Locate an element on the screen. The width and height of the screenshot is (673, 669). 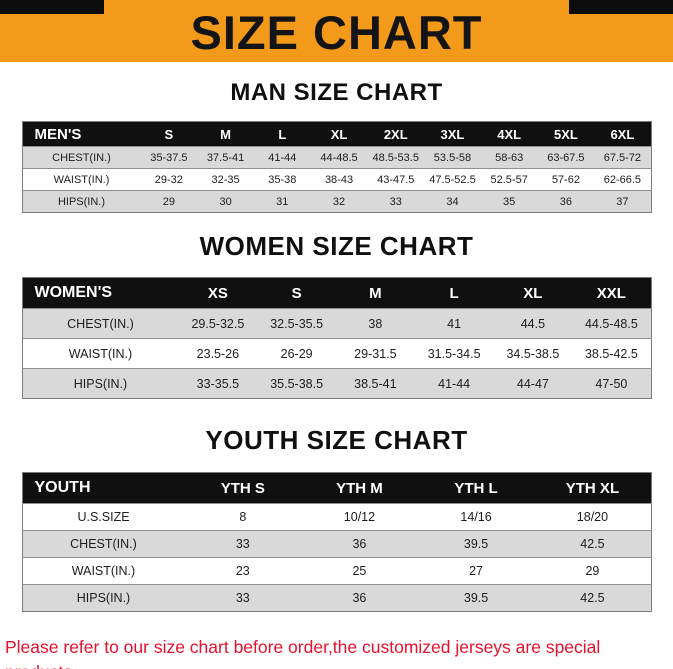
youth-section-heading: YOUTH SIZE CHART is located at coordinates (336, 440).